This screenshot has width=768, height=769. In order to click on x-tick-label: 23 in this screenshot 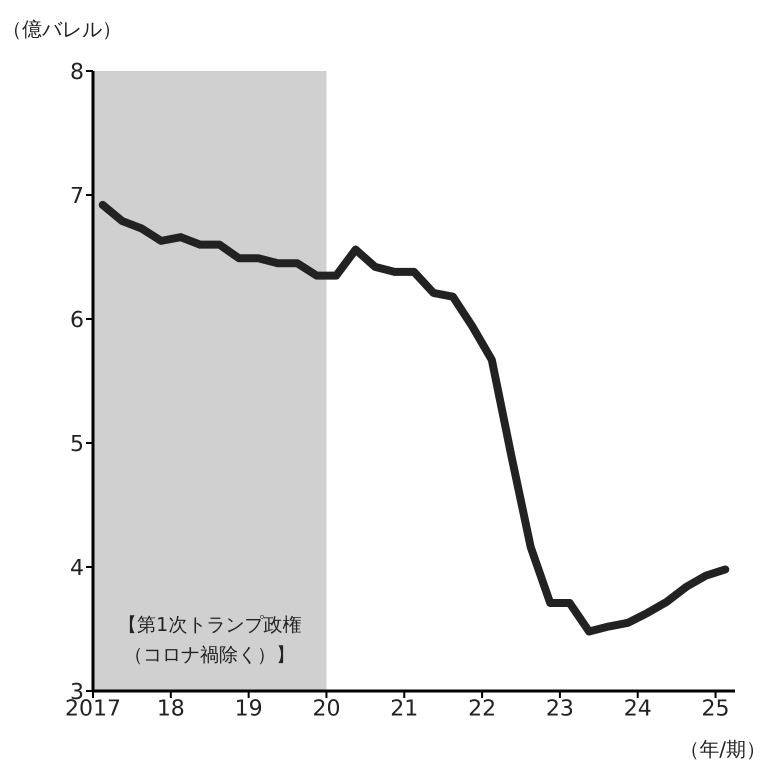, I will do `click(560, 709)`.